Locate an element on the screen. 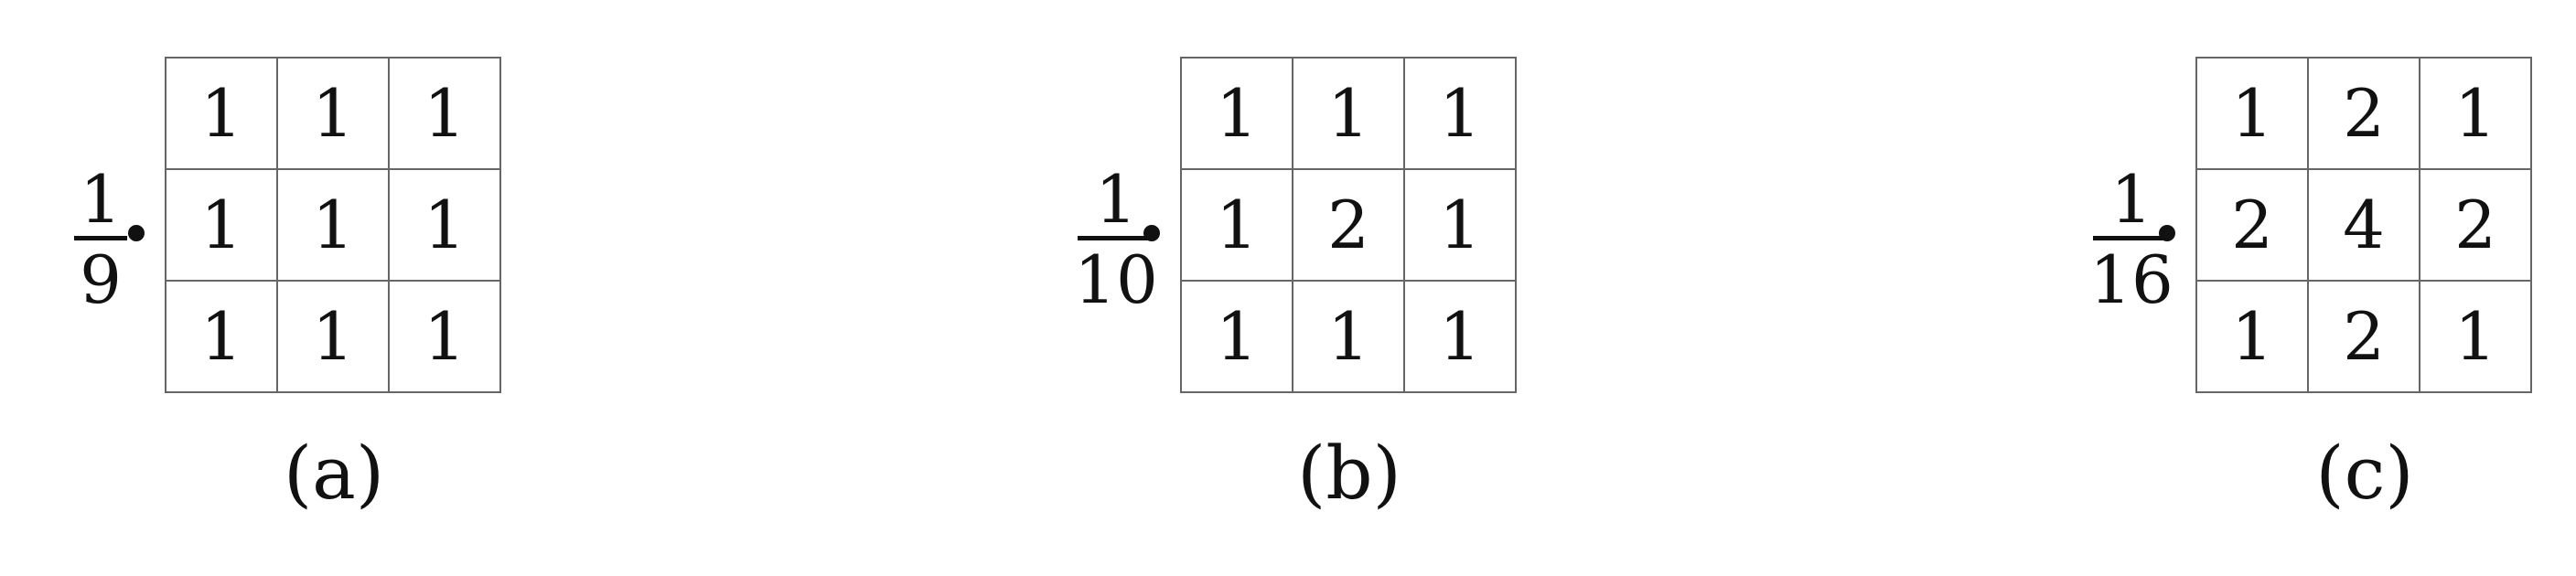  kernel-caption: (b) is located at coordinates (1349, 473).